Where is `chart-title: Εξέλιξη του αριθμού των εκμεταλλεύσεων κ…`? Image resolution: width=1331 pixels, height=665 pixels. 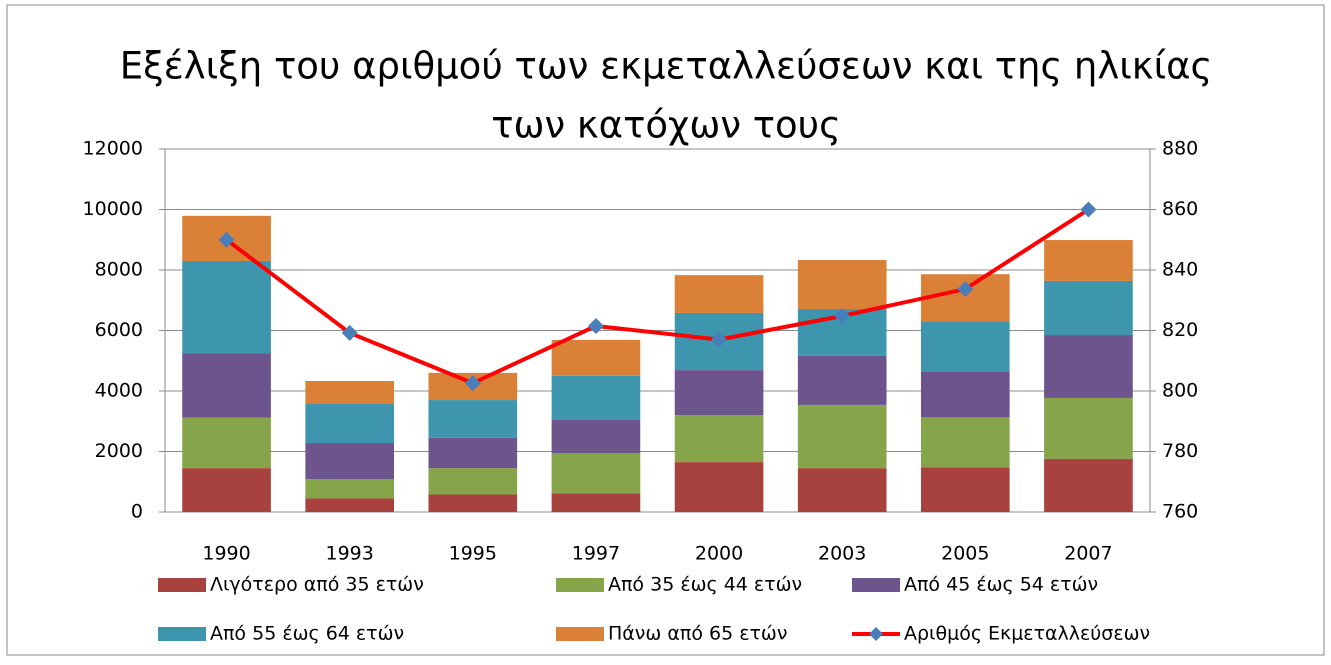
chart-title: Εξέλιξη του αριθμού των εκμεταλλεύσεων κ… is located at coordinates (666, 66).